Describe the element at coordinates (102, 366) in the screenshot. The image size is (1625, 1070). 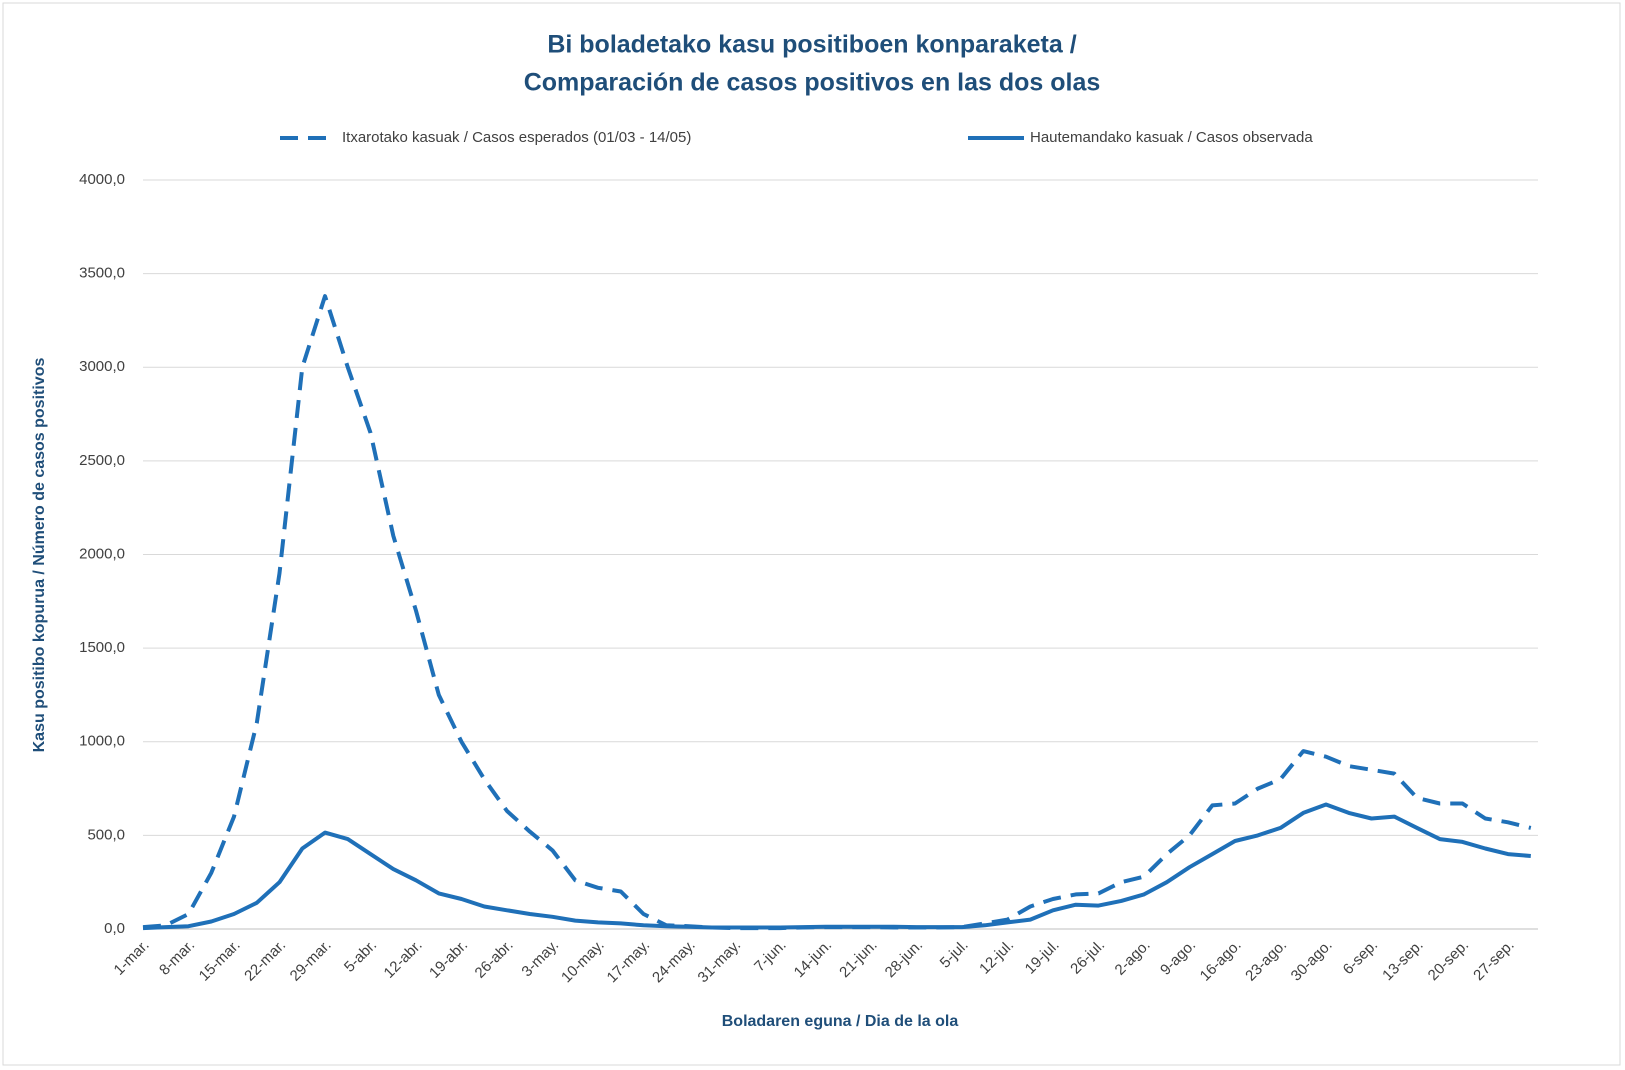
I see `y-tick-label: 3000,0` at that location.